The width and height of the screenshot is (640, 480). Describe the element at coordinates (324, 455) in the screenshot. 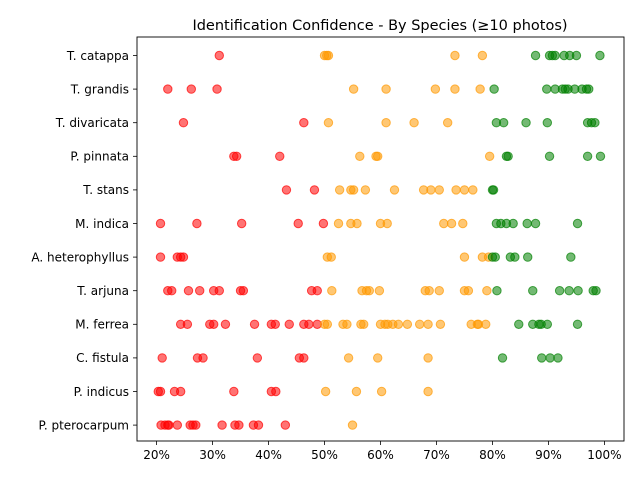

I see `x-tick-label: 50%` at that location.